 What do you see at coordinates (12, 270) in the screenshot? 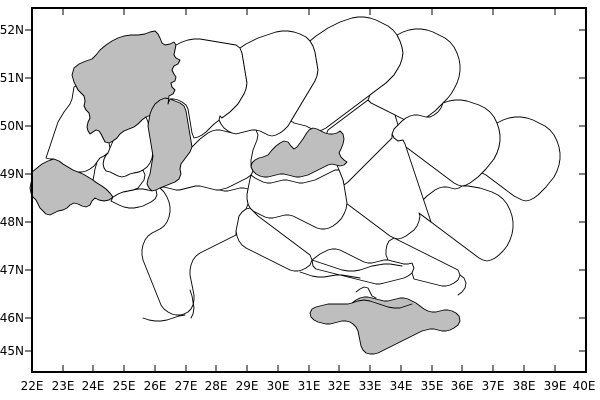
I see `y-tick-label-47n: 47N` at bounding box center [12, 270].